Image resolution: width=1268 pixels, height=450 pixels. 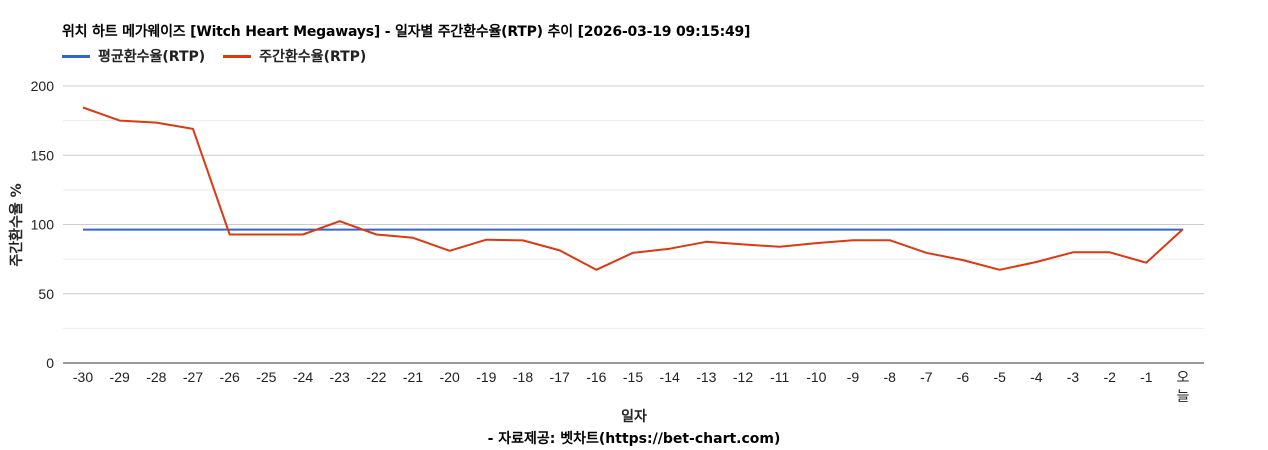 I want to click on x-tick-label: -21, so click(x=413, y=377).